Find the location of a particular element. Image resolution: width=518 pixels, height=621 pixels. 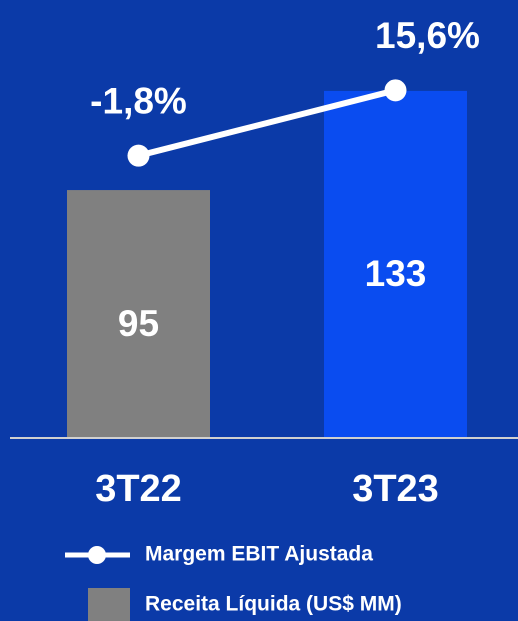

line-value-label: 15,6% is located at coordinates (427, 35).